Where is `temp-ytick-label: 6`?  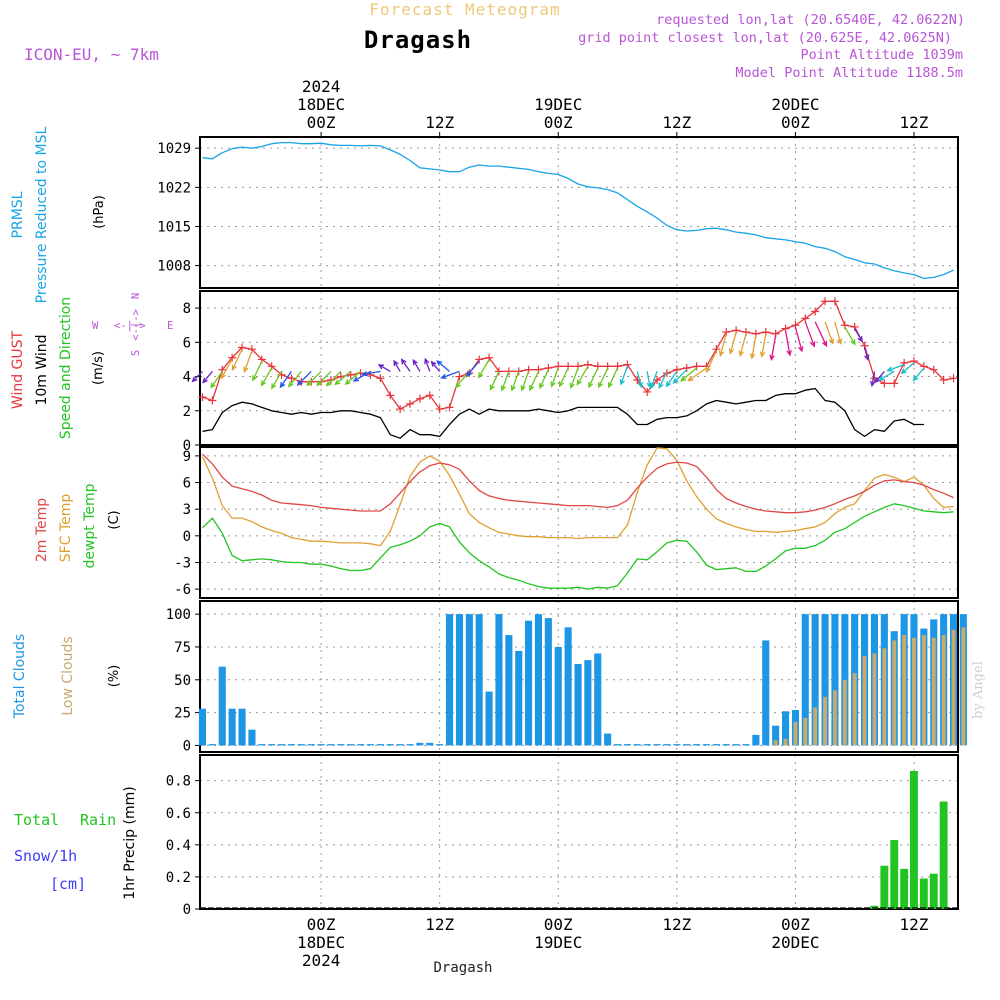
temp-ytick-label: 6 is located at coordinates (187, 484).